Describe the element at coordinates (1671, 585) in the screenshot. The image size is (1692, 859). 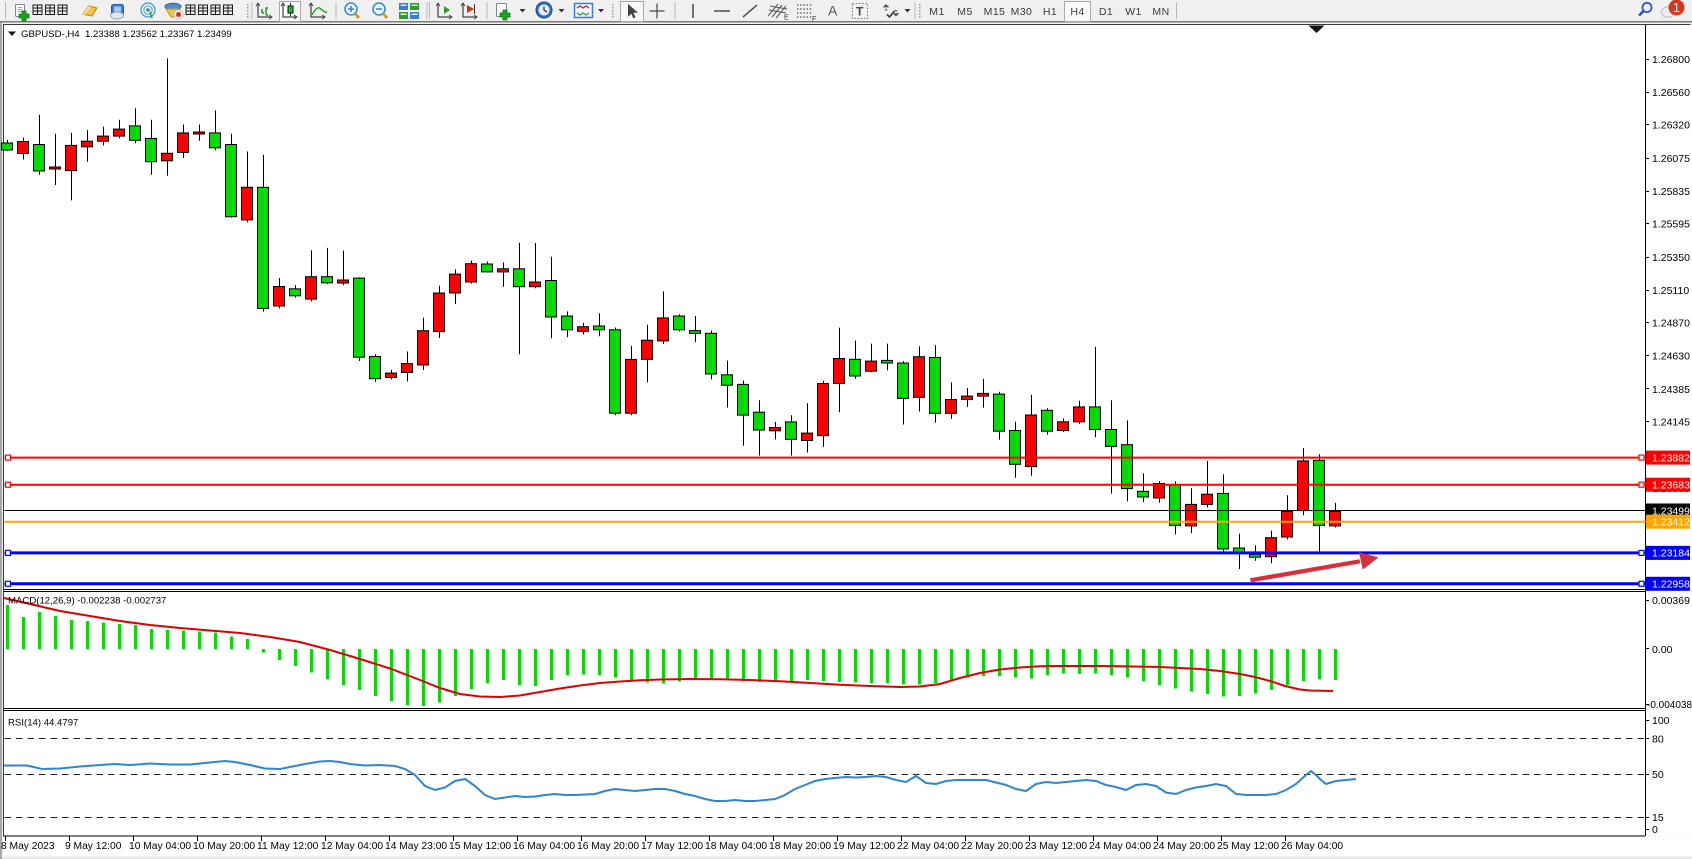
I see `svg-text: 1.22958` at that location.